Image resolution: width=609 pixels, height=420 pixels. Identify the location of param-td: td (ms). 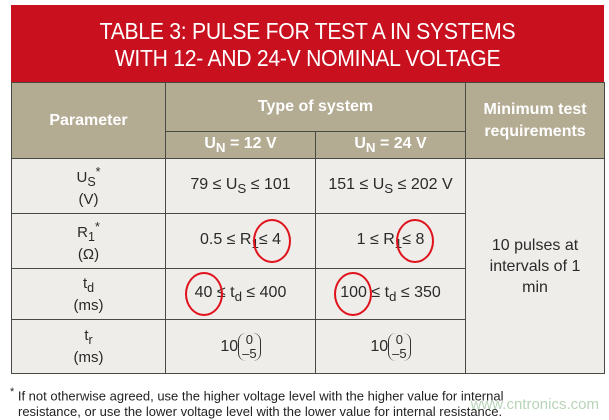
(88, 294).